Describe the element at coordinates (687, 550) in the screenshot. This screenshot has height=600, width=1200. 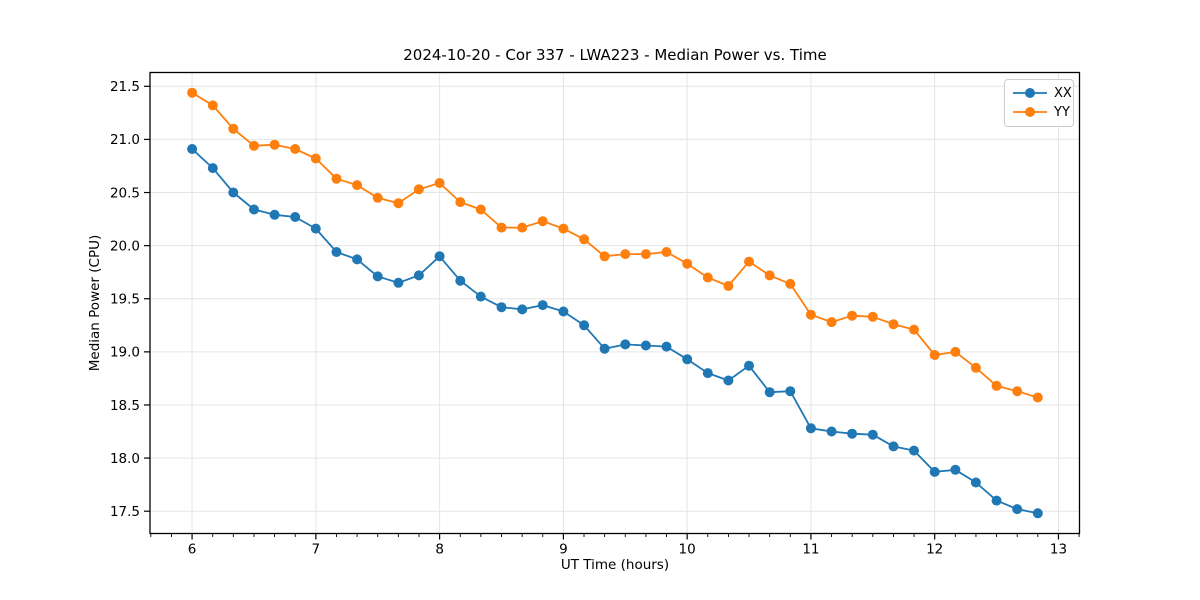
I see `x-tick-label: 10` at that location.